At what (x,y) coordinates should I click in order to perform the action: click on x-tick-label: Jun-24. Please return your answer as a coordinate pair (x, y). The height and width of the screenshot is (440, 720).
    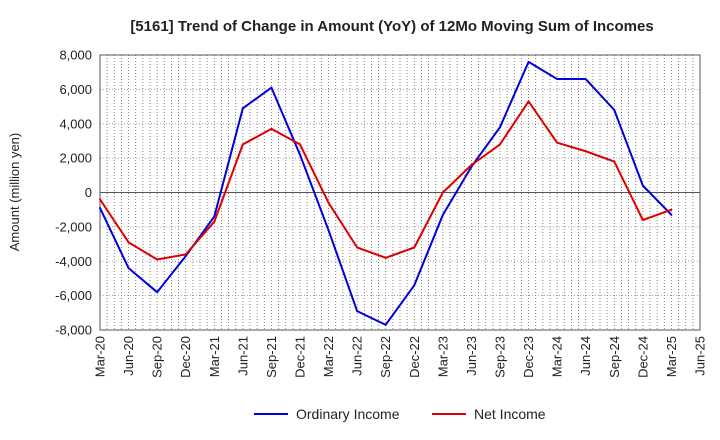
    Looking at the image, I should click on (585, 356).